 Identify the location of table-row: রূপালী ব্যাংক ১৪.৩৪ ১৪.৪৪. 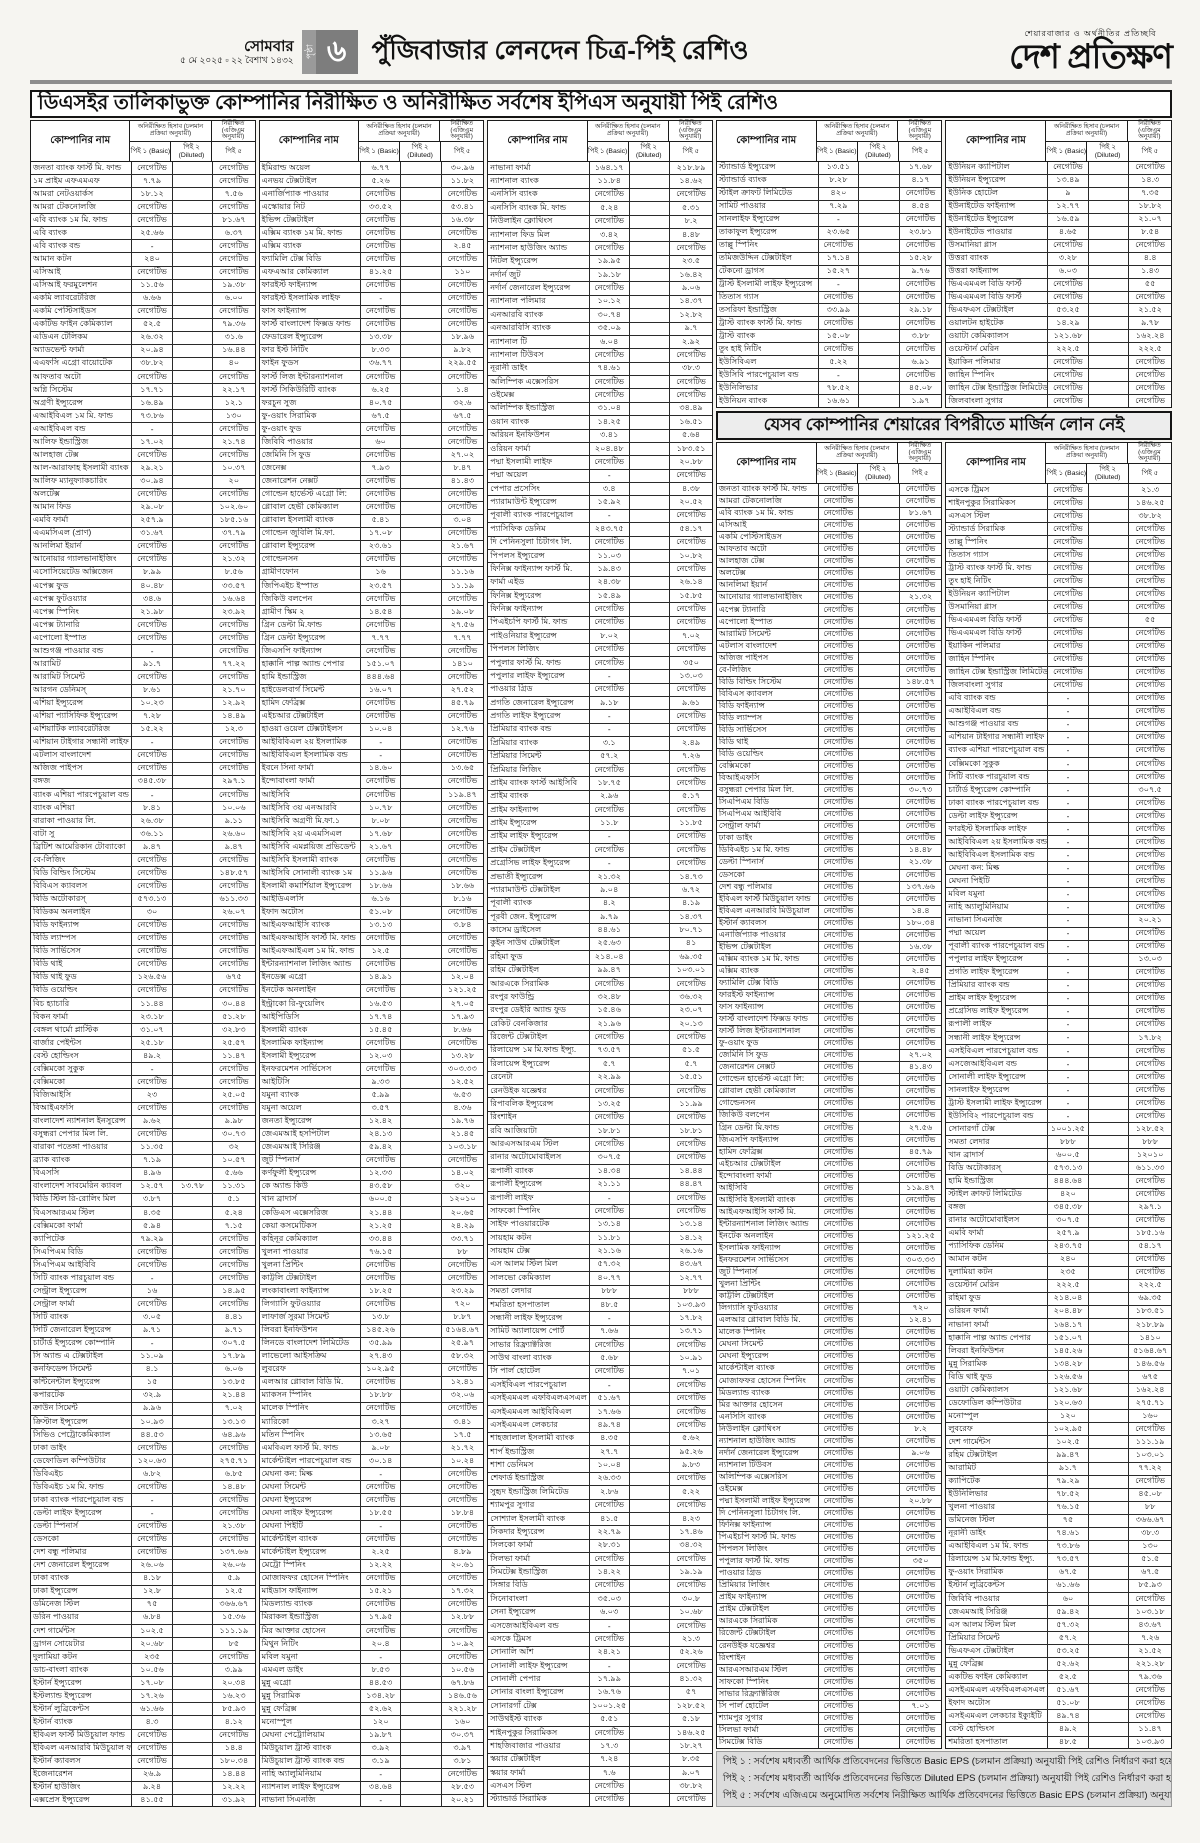
(600, 1172).